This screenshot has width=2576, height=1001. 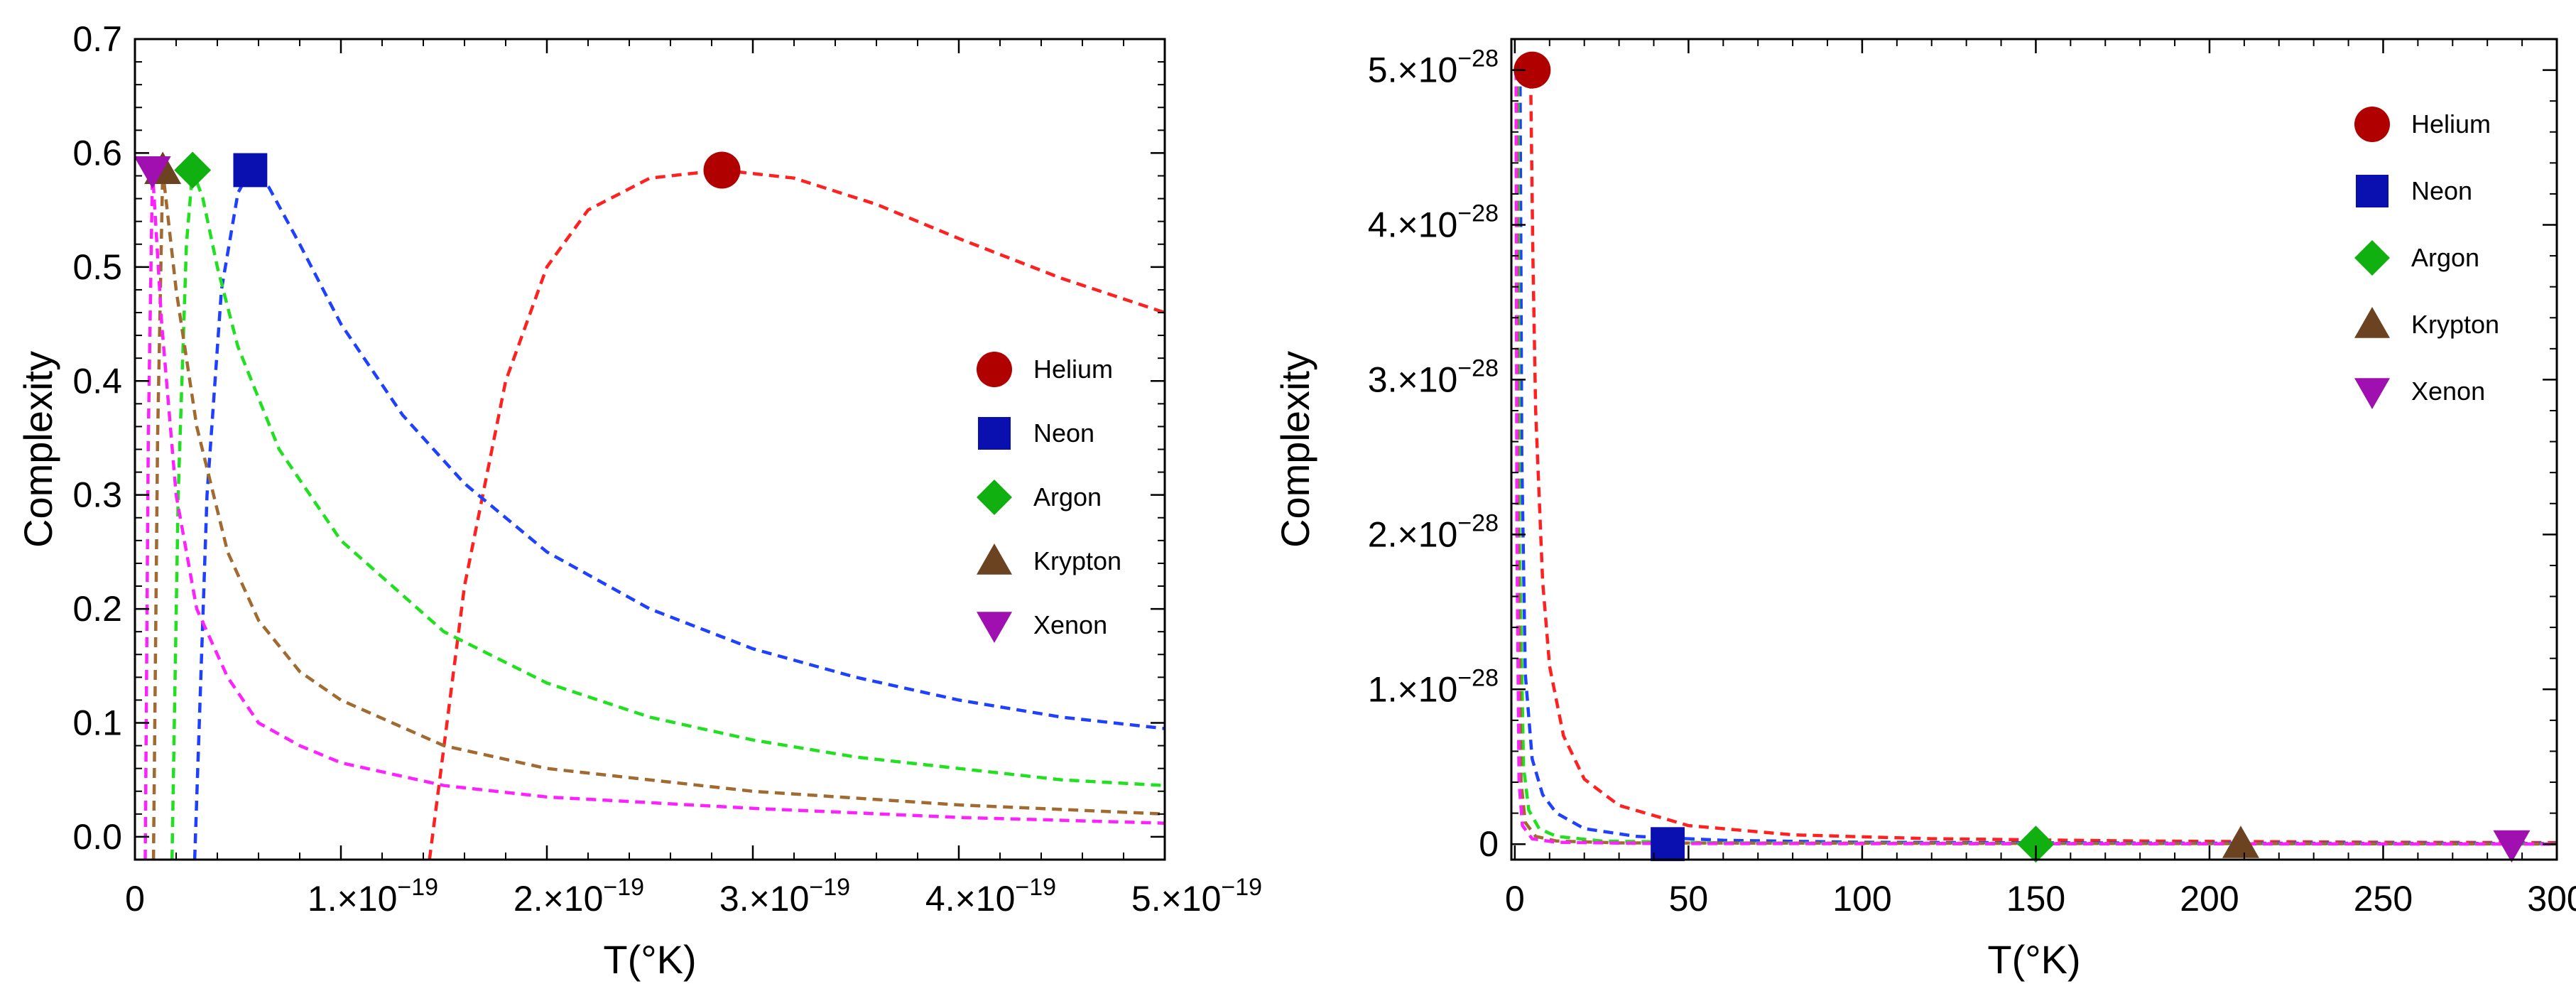 I want to click on y-tick-label: 0, so click(x=1489, y=844).